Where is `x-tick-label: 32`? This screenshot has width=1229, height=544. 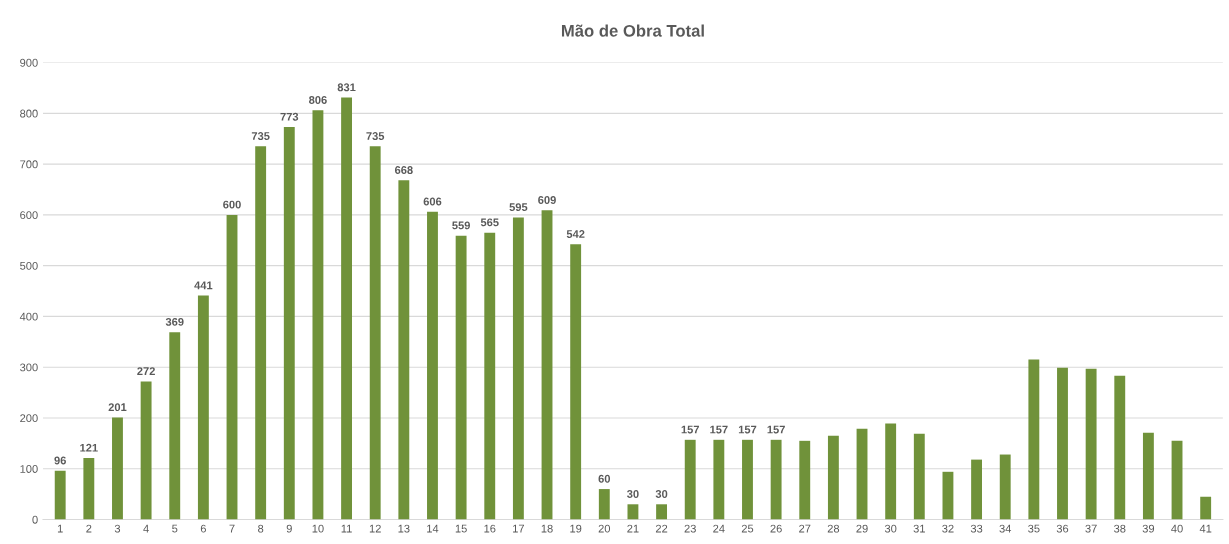
x-tick-label: 32 is located at coordinates (948, 528).